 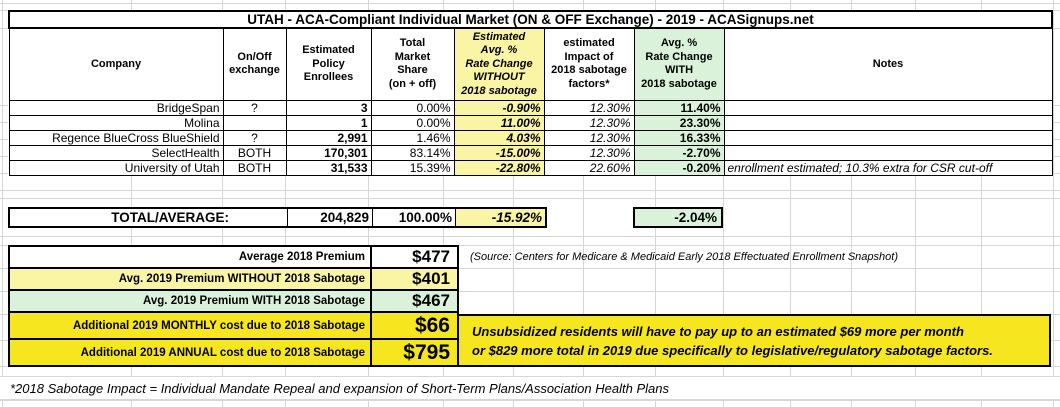 What do you see at coordinates (170, 217) in the screenshot?
I see `total-label-cell: TOTAL/AVERAGE:` at bounding box center [170, 217].